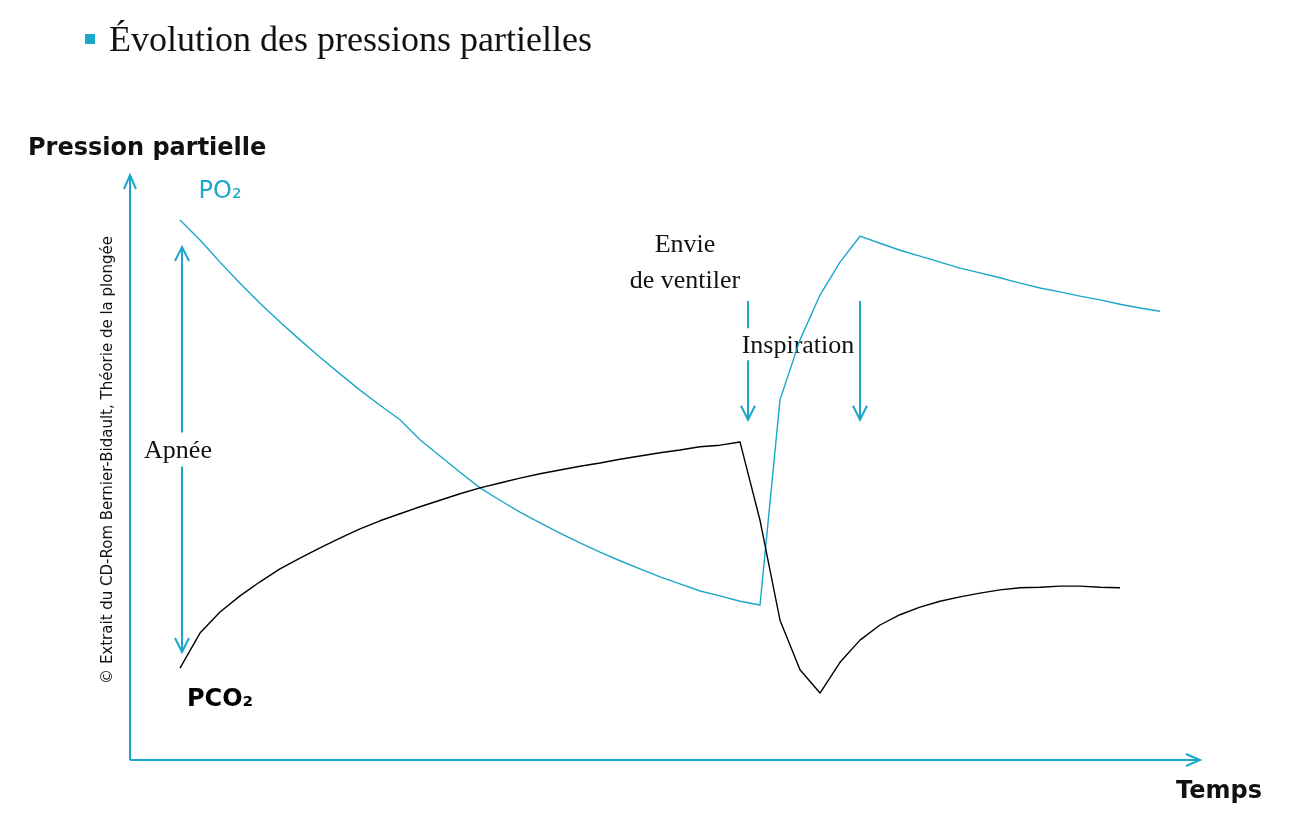 This screenshot has width=1295, height=825. What do you see at coordinates (350, 39) in the screenshot?
I see `chart-title: Évolution des pressions partielles` at bounding box center [350, 39].